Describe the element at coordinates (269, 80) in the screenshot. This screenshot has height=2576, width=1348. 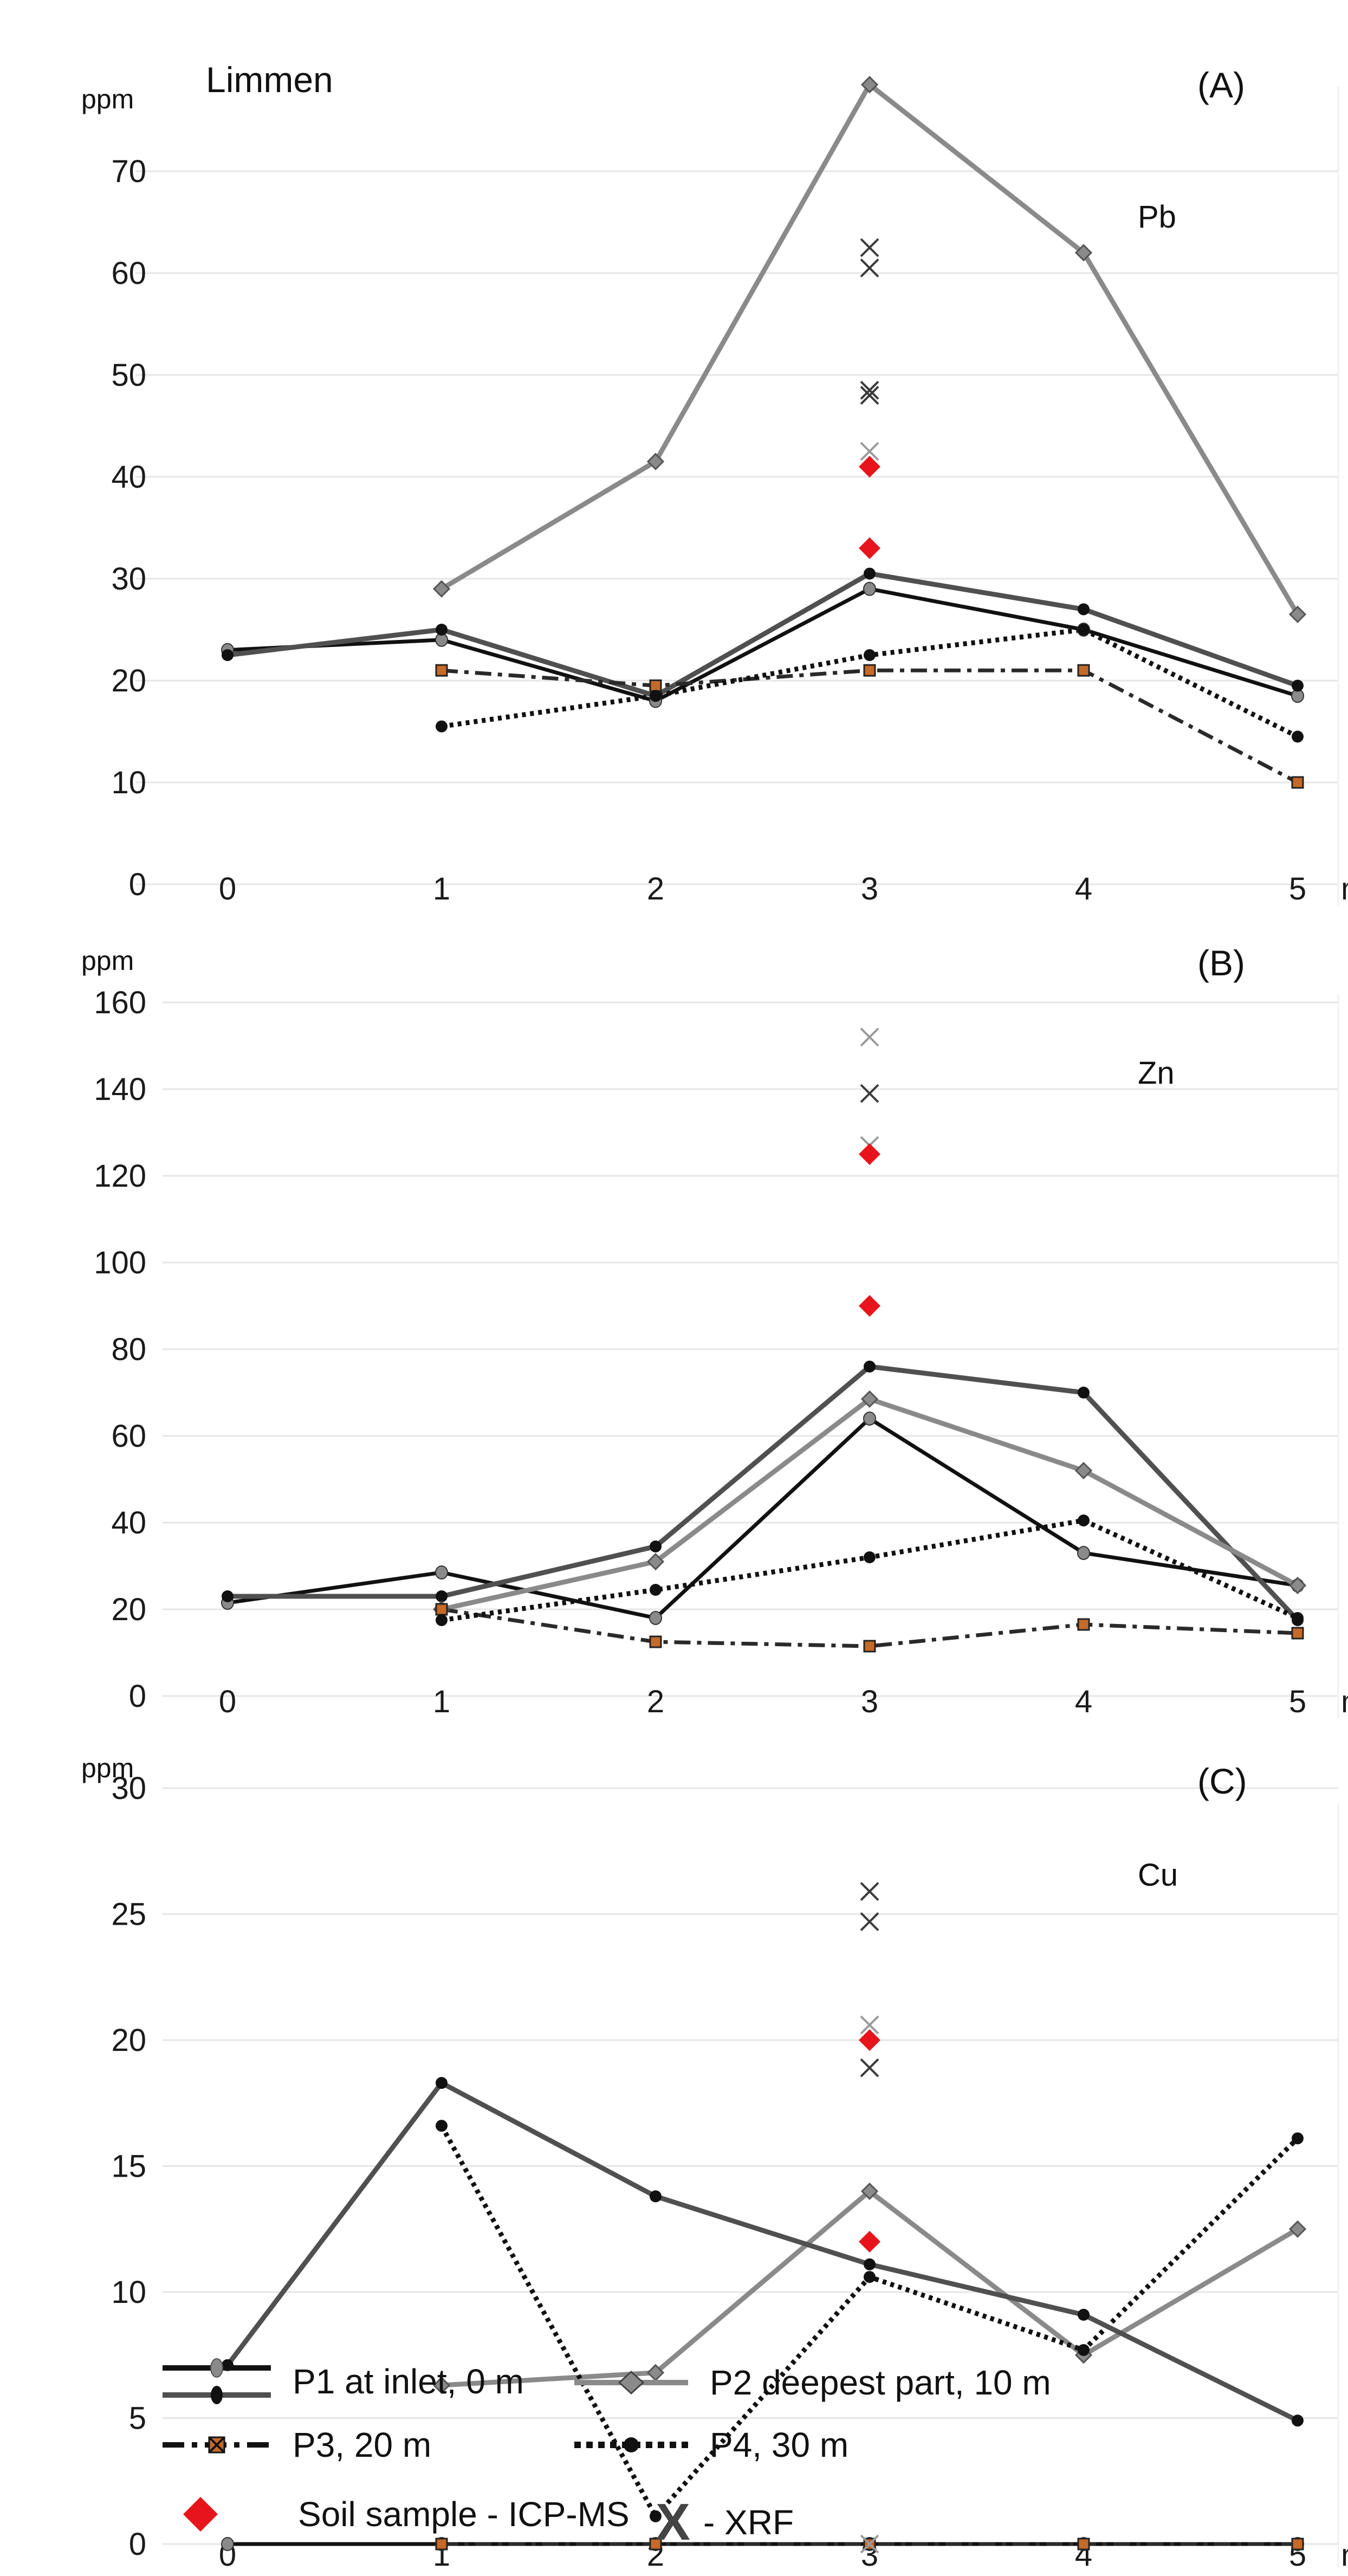
I see `site-label: Limmen` at that location.